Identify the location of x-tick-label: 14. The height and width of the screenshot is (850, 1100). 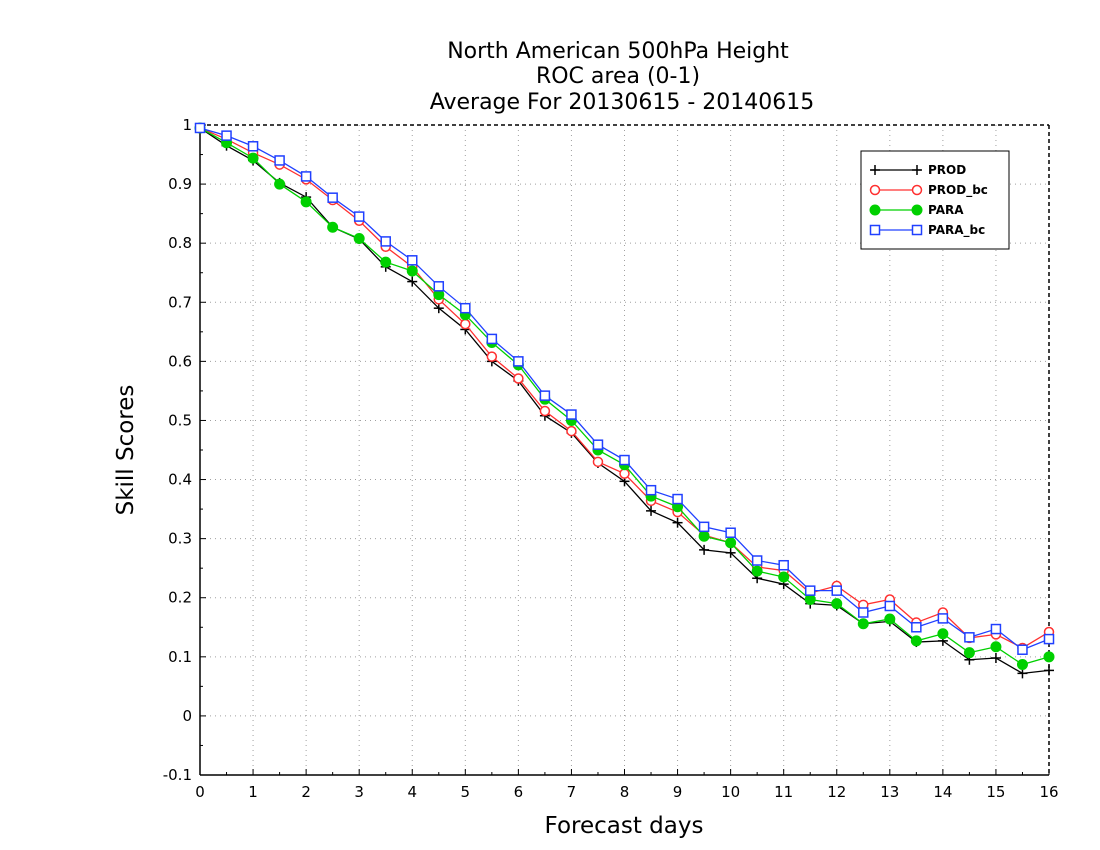
(942, 792).